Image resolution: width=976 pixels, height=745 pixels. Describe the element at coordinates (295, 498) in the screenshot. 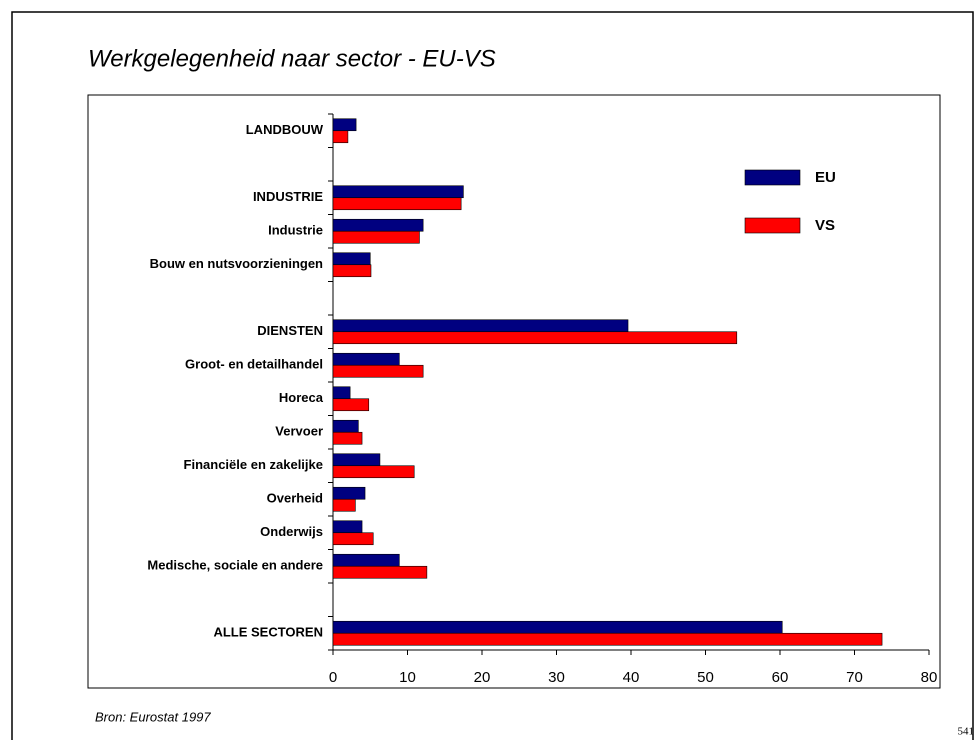

I see `y-tick-label: Overheid` at that location.